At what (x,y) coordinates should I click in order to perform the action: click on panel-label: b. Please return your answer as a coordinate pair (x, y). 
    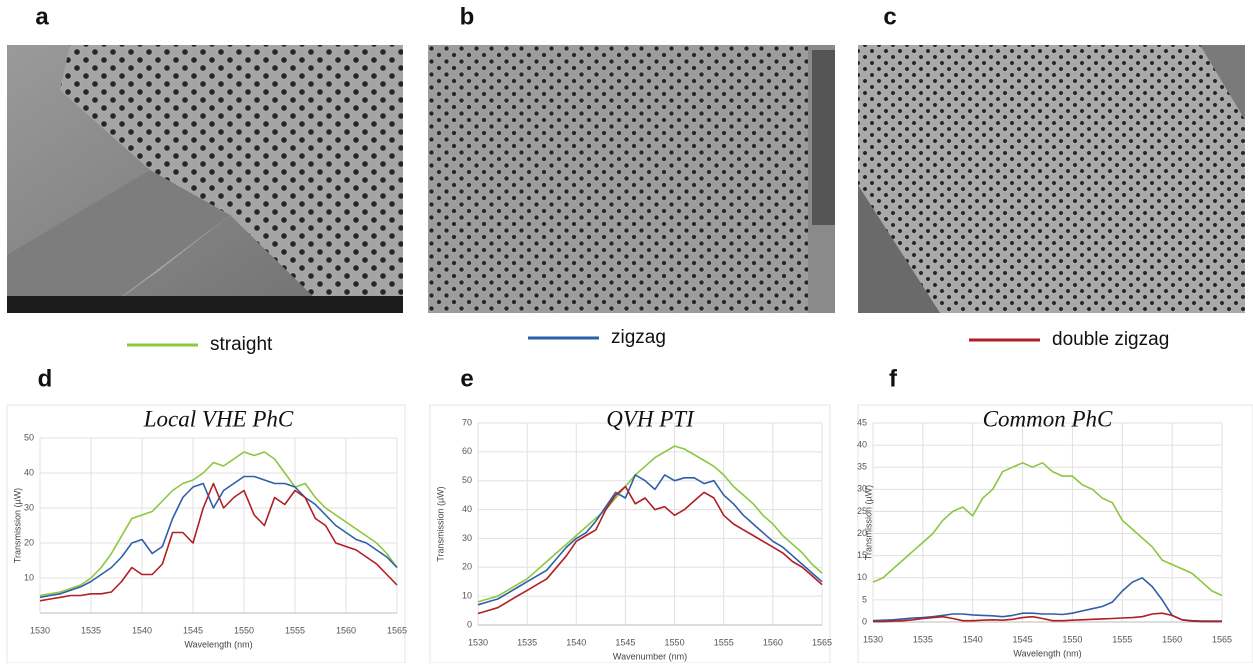
    Looking at the image, I should click on (467, 16).